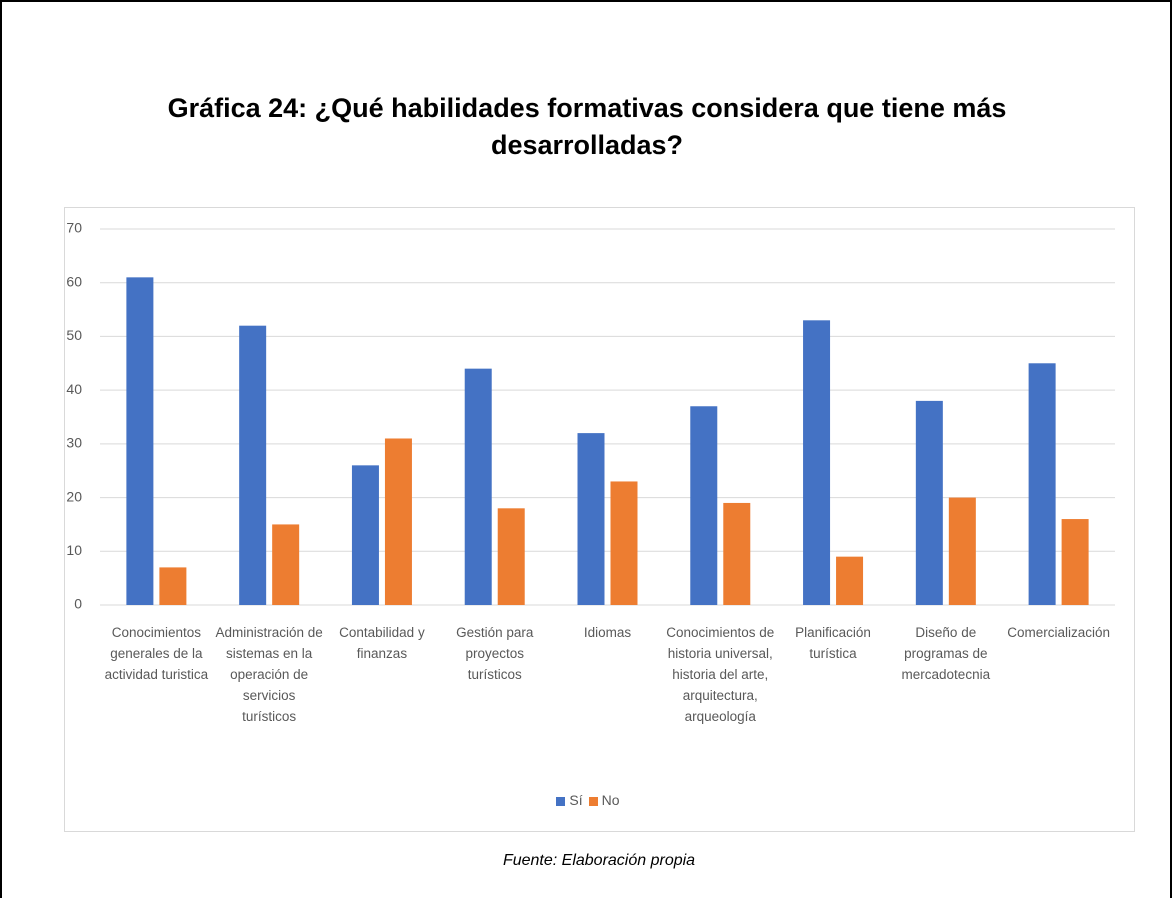 Image resolution: width=1172 pixels, height=898 pixels. Describe the element at coordinates (495, 653) in the screenshot. I see `x-tick-label: Gestión para proyectos turísticos` at that location.